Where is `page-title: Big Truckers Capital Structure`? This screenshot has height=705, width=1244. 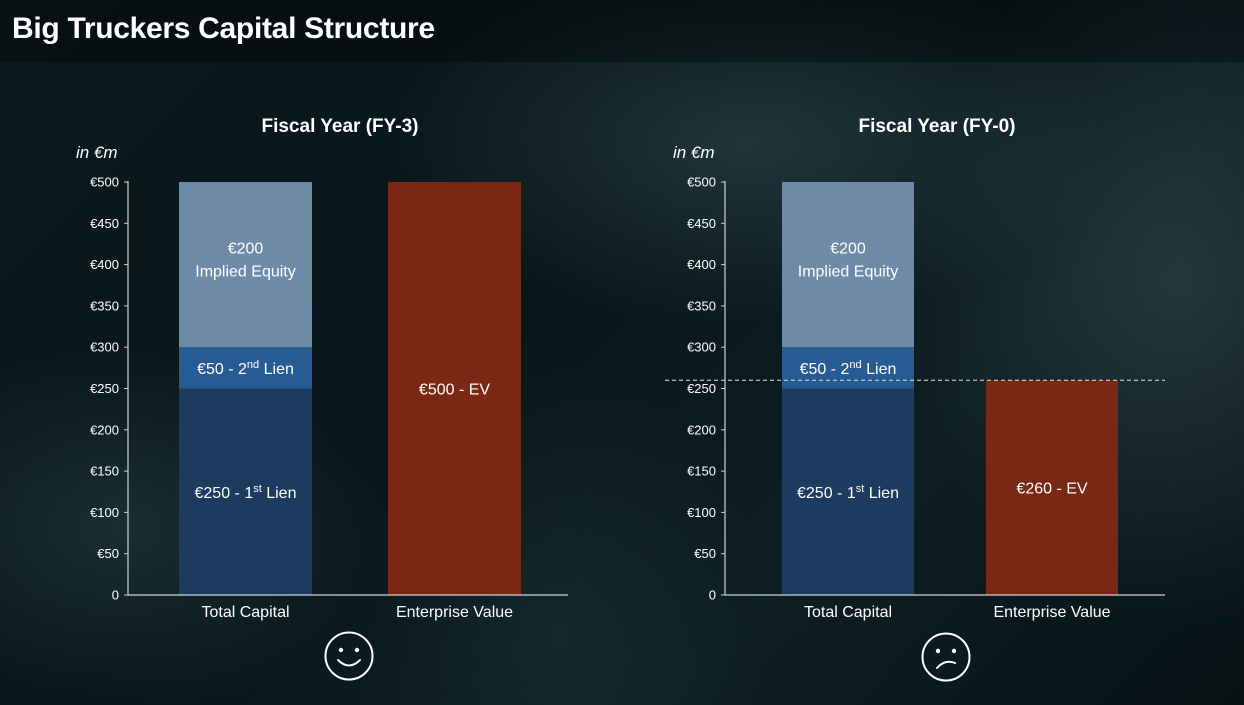 page-title: Big Truckers Capital Structure is located at coordinates (223, 28).